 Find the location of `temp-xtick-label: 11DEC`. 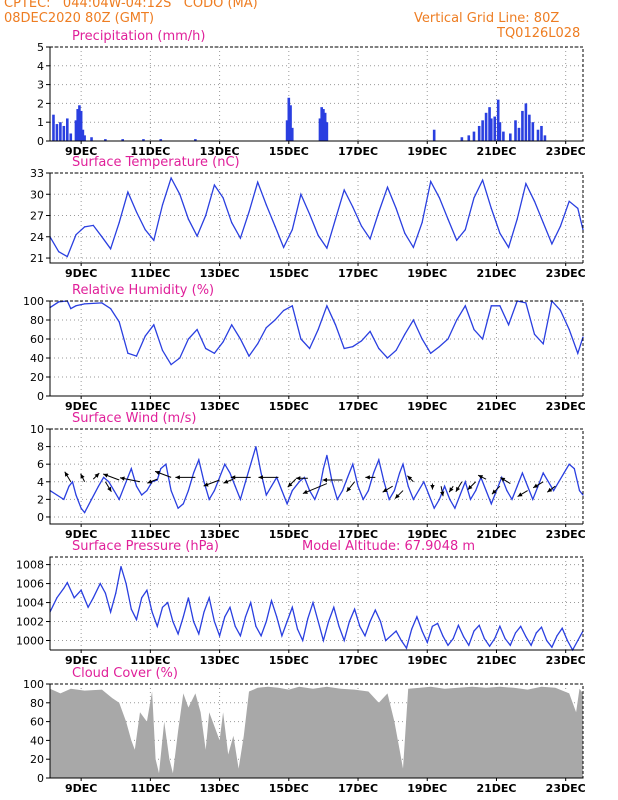

temp-xtick-label: 11DEC is located at coordinates (150, 273).